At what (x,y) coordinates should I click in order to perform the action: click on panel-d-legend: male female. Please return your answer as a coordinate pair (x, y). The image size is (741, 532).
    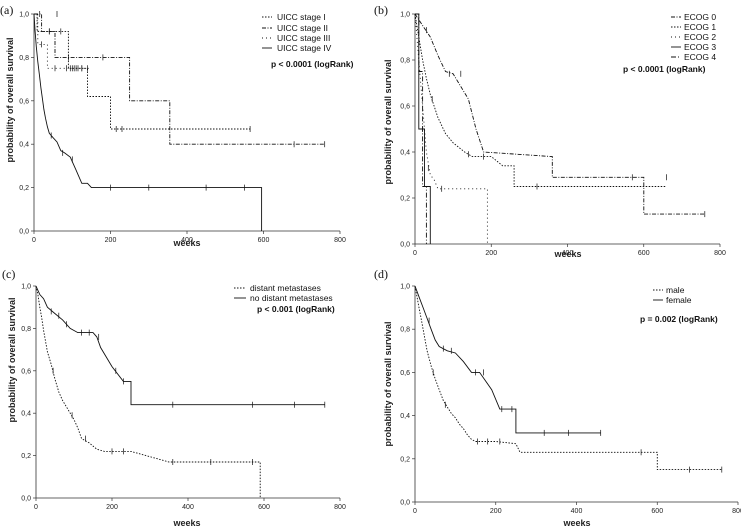
    Looking at the image, I should click on (672, 295).